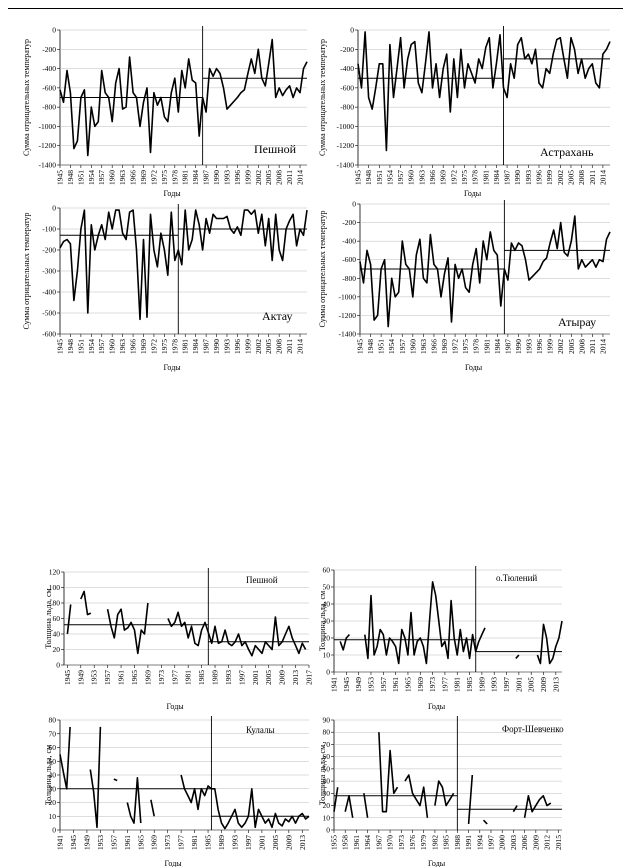 This screenshot has height=867, width=631. I want to click on y-tick-label: 80, so click(53, 720).